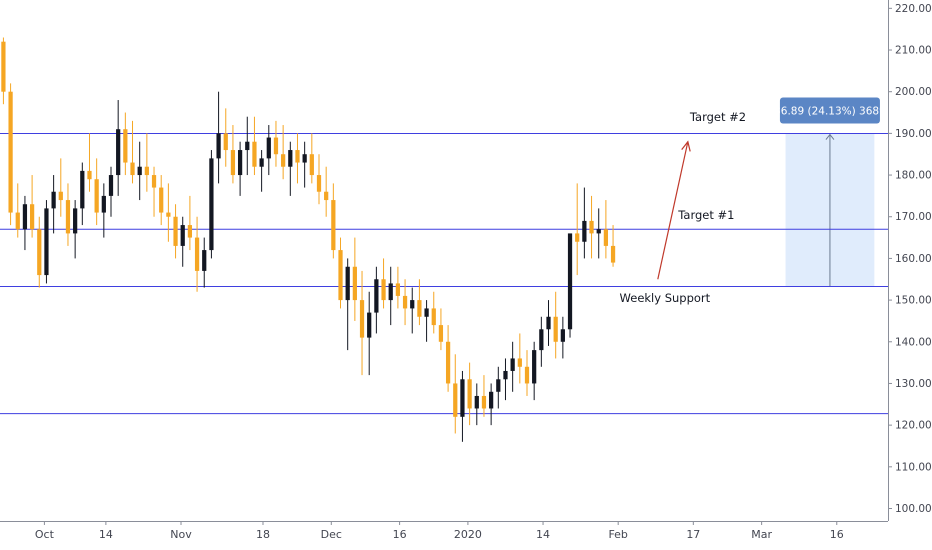 This screenshot has width=932, height=550. I want to click on y-tick-label: 170.00, so click(913, 217).